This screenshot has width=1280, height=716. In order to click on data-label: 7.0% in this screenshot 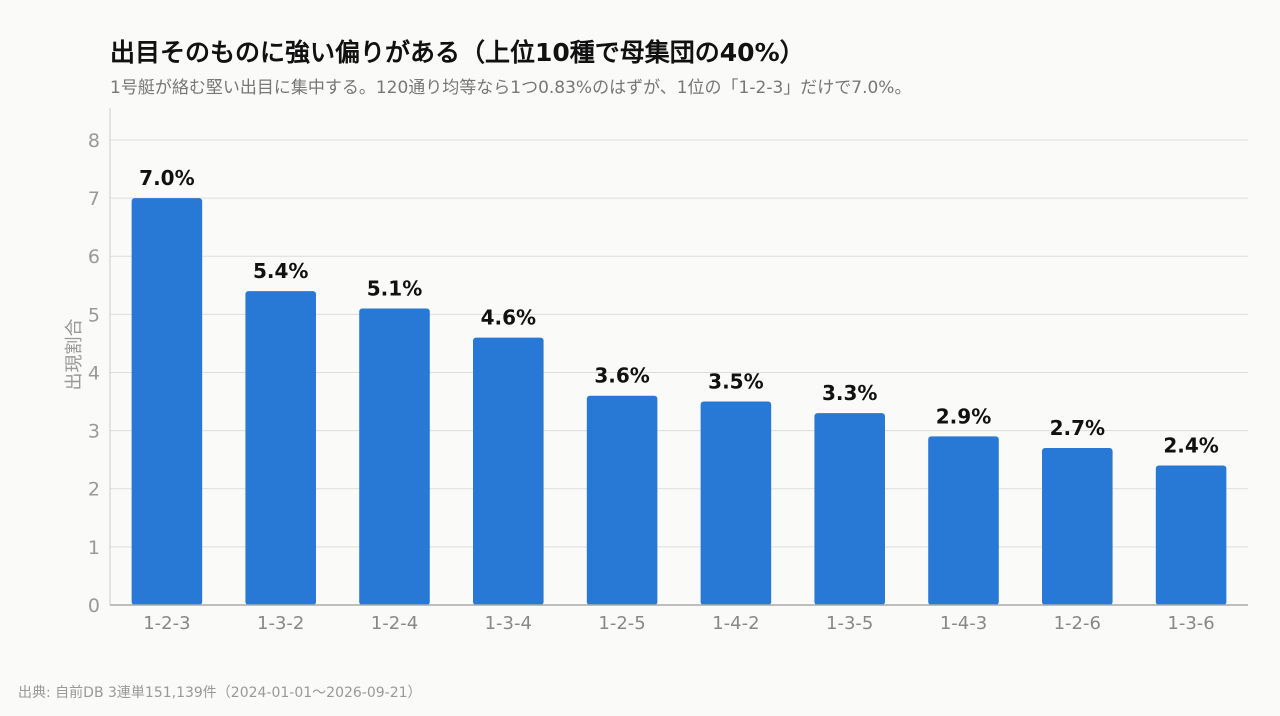, I will do `click(166, 178)`.